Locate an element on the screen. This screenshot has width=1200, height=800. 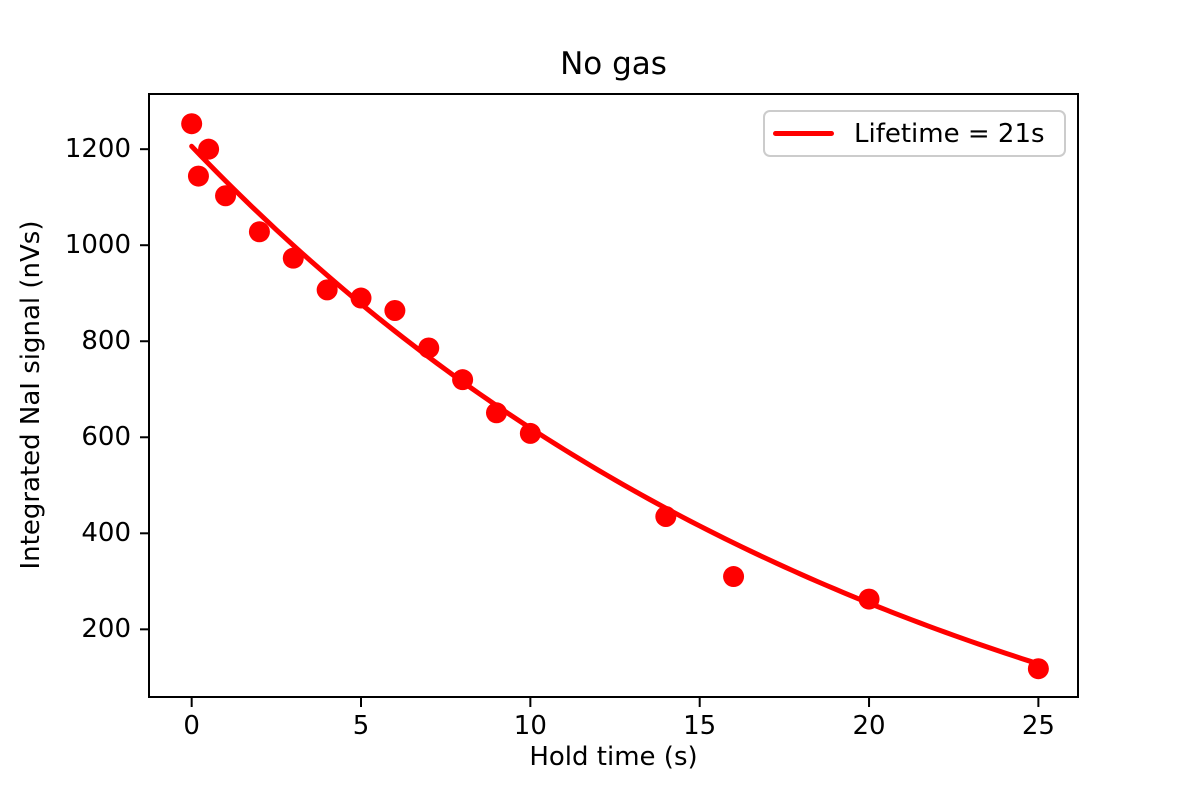
y-axis-label: Integrated NaI signal (nVs) is located at coordinates (31, 395).